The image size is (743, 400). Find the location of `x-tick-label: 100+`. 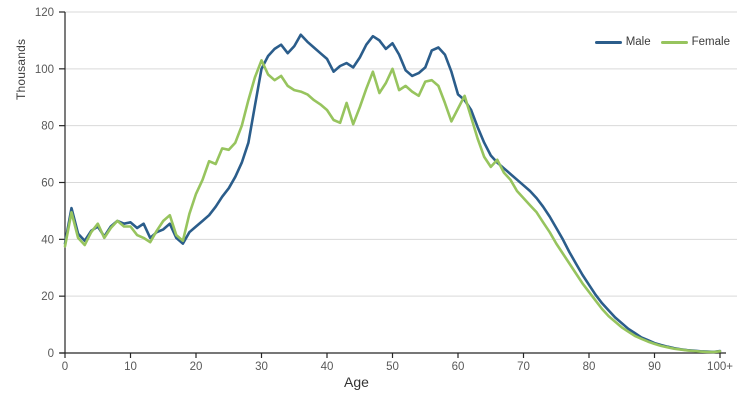

x-tick-label: 100+ is located at coordinates (720, 367).